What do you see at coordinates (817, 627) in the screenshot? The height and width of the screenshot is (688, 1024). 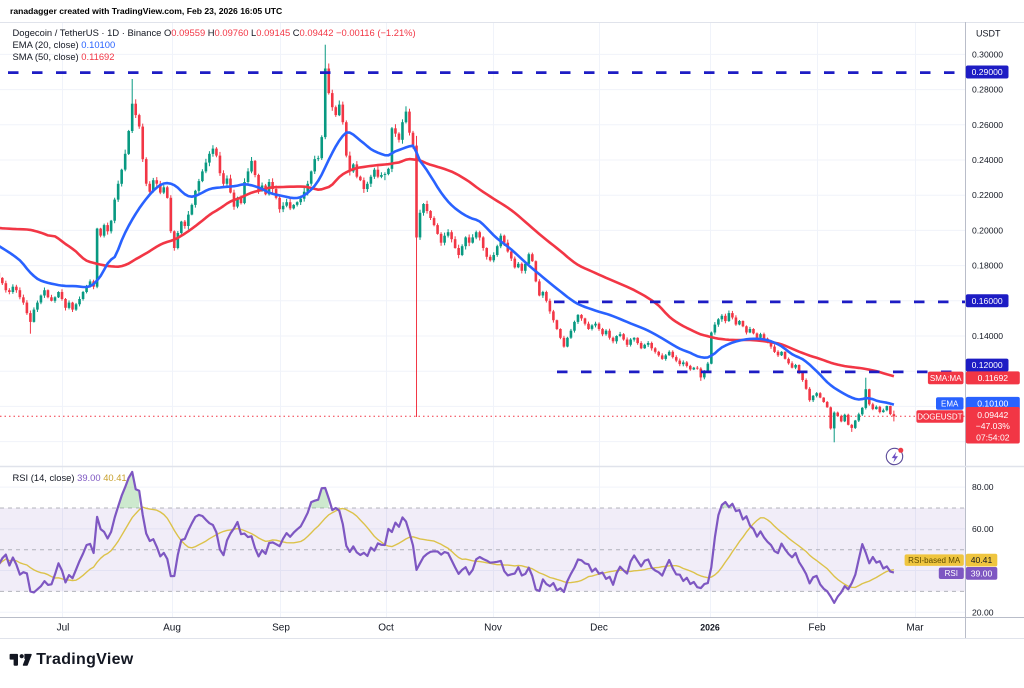 I see `svg-text: Feb` at bounding box center [817, 627].